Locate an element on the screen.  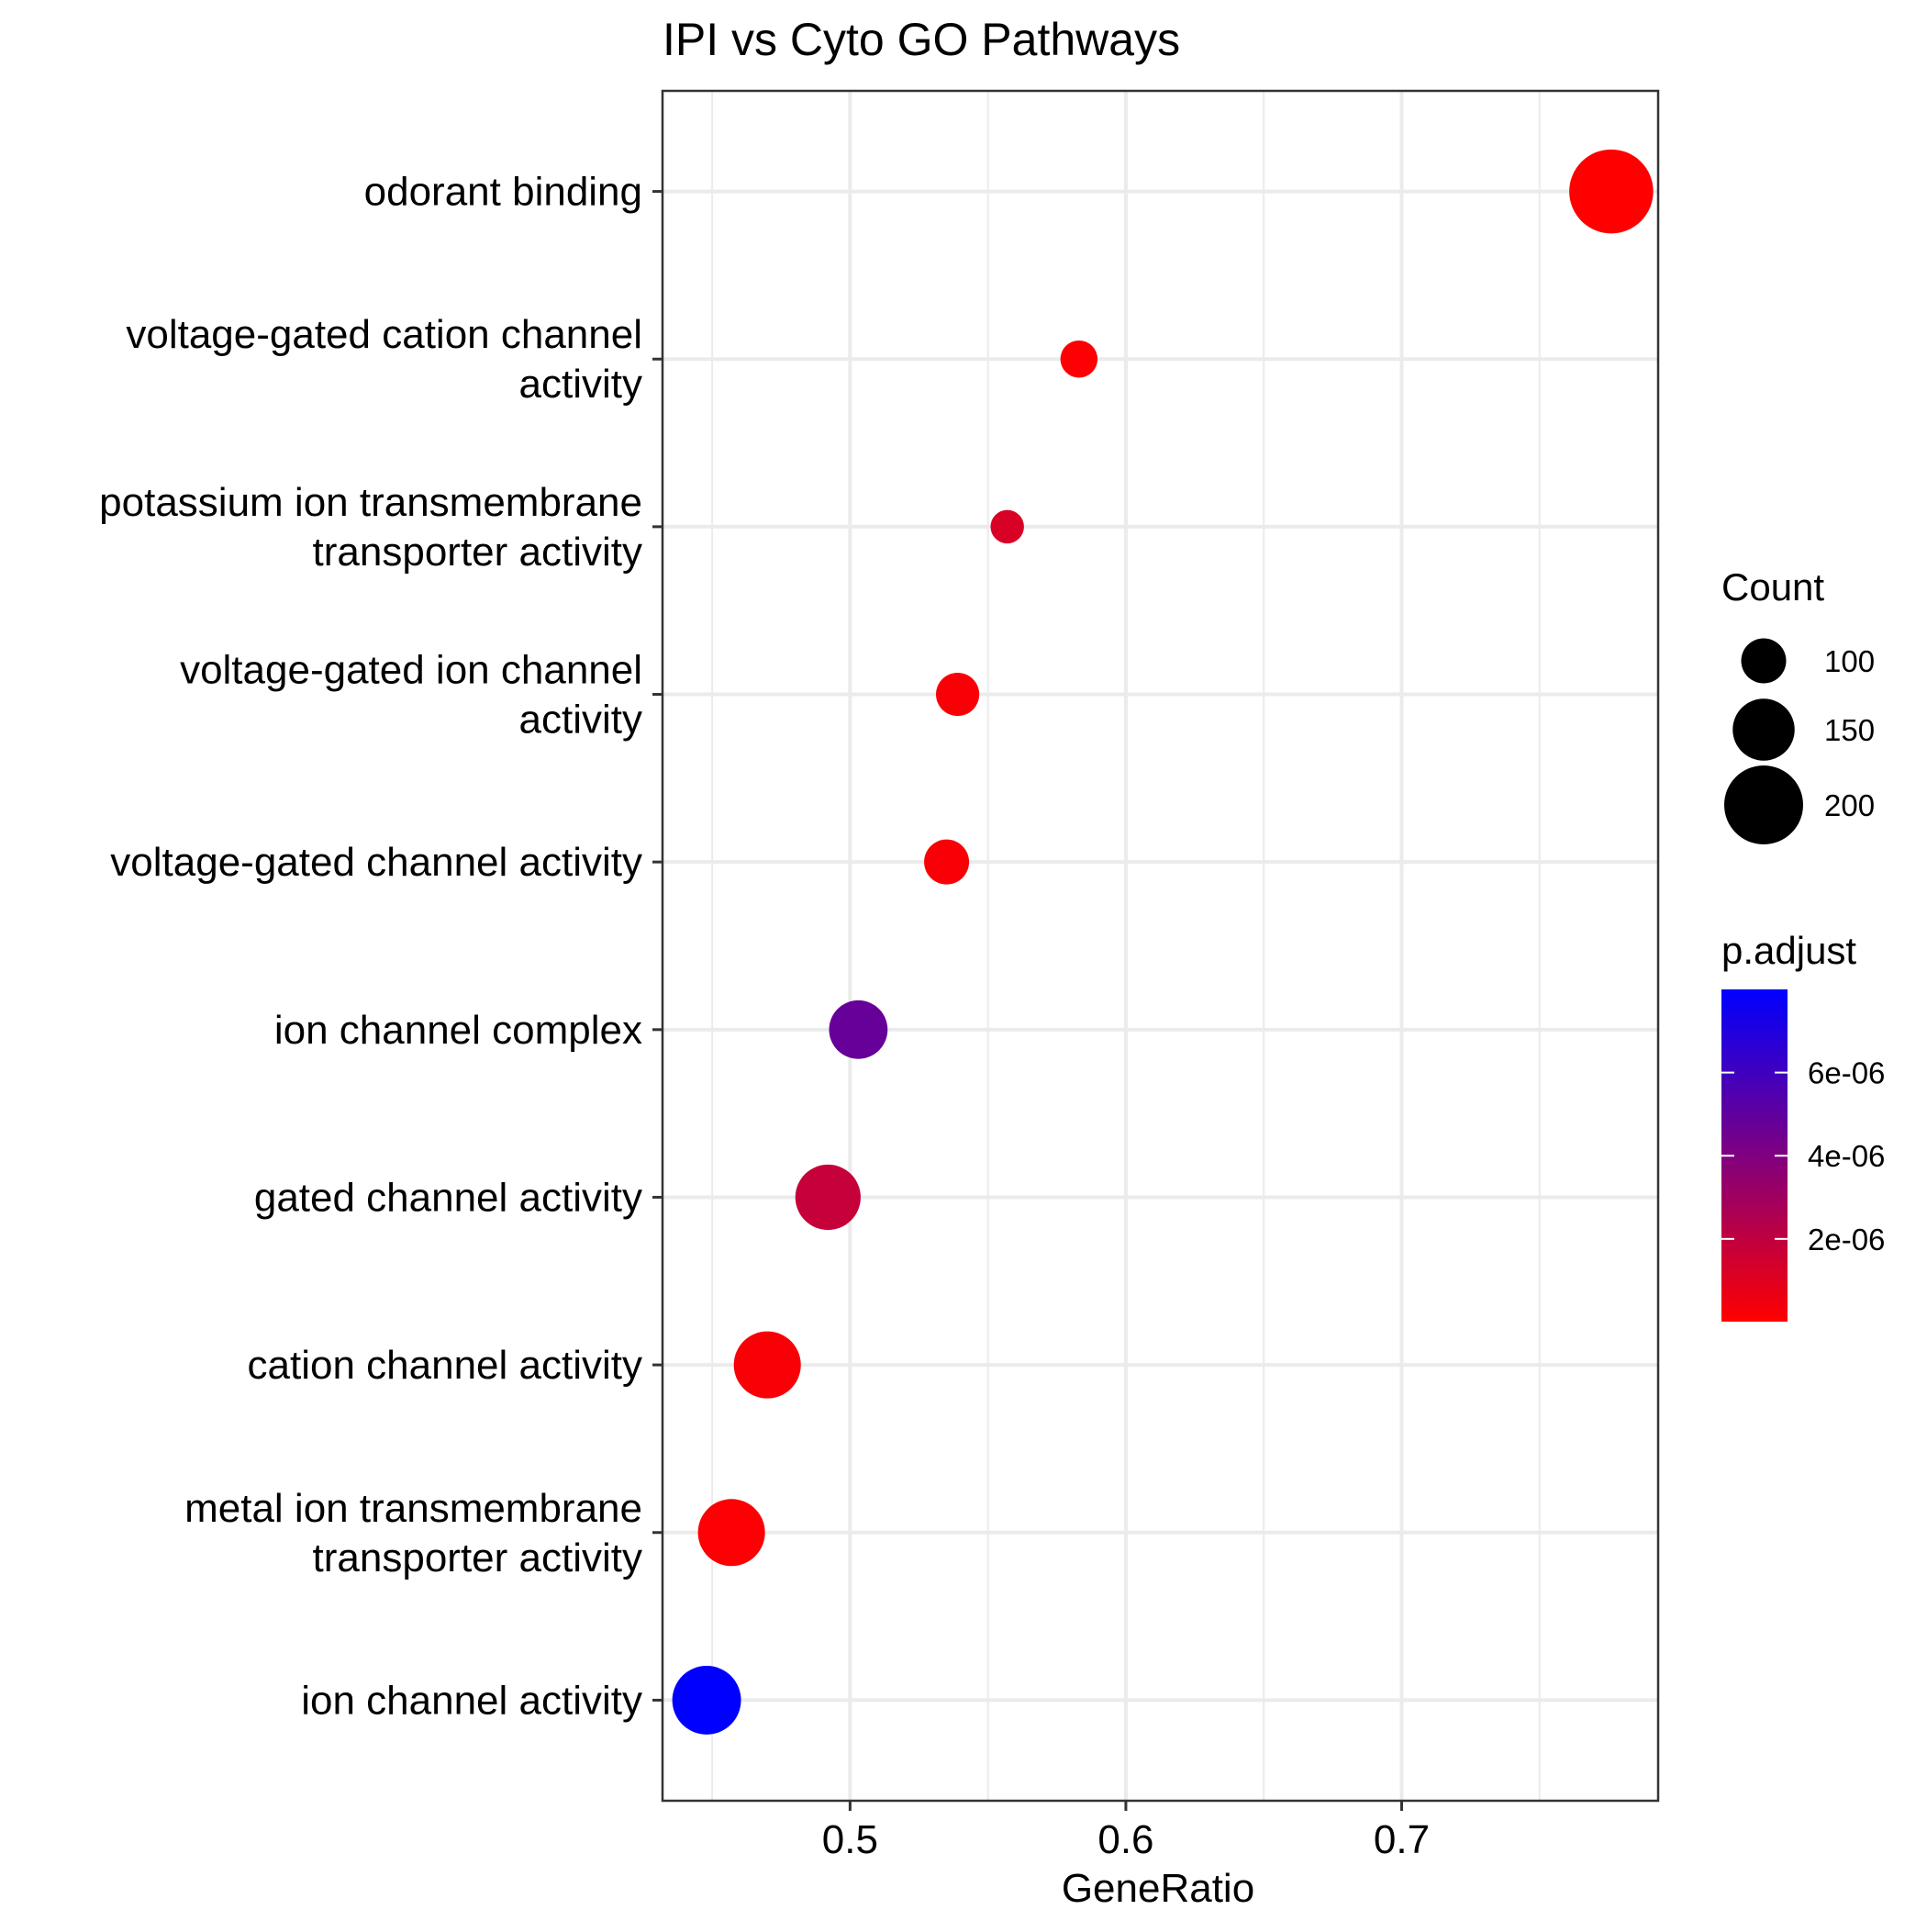
x-tick-label: 0.5 is located at coordinates (850, 1839).